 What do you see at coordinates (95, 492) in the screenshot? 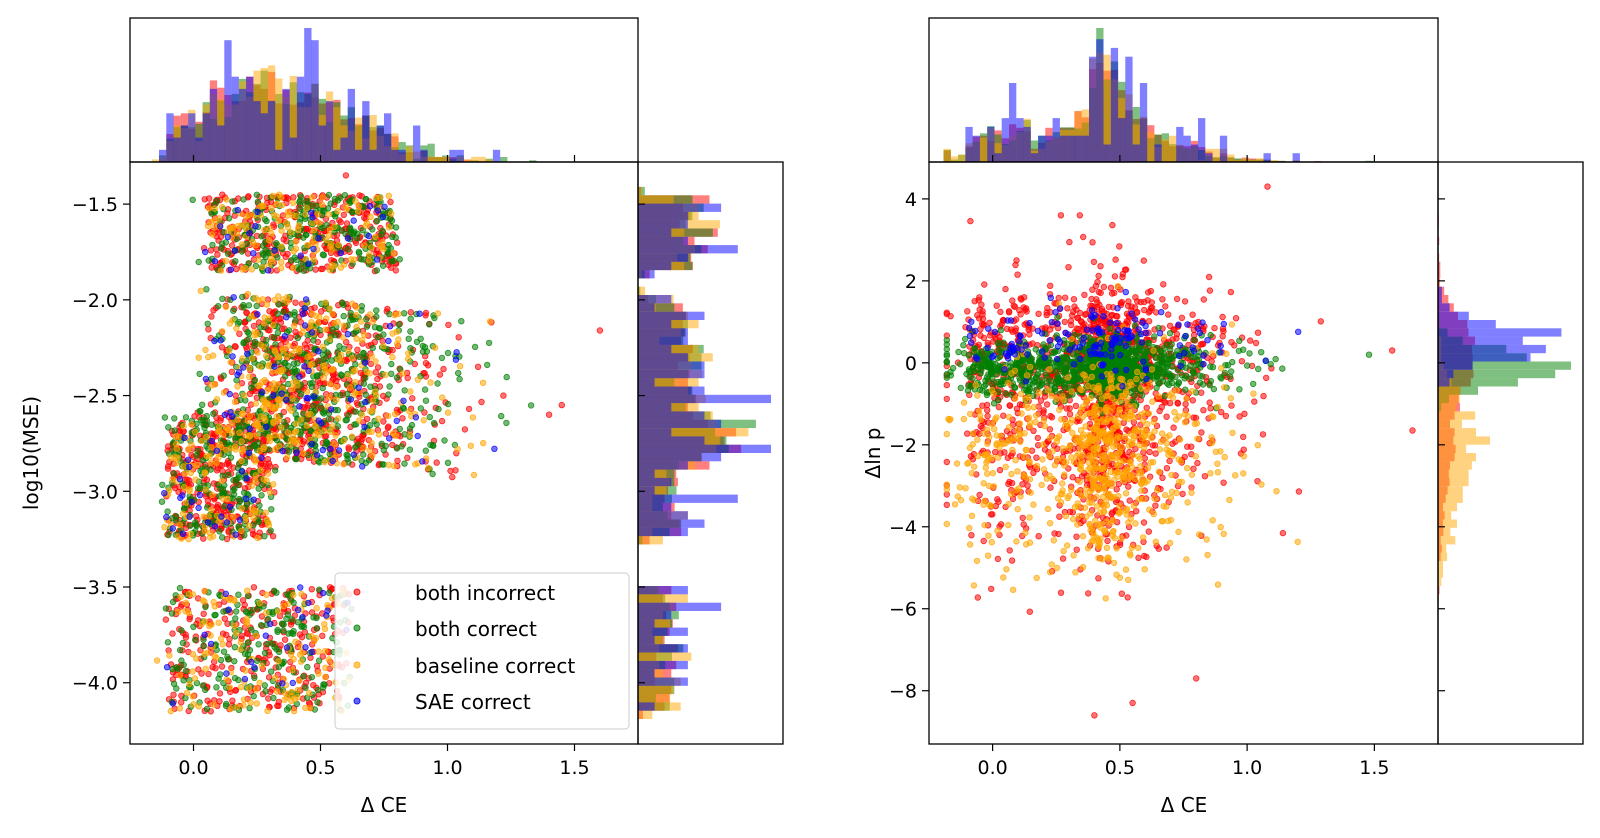
I see `y-tick-label: −3.0` at bounding box center [95, 492].